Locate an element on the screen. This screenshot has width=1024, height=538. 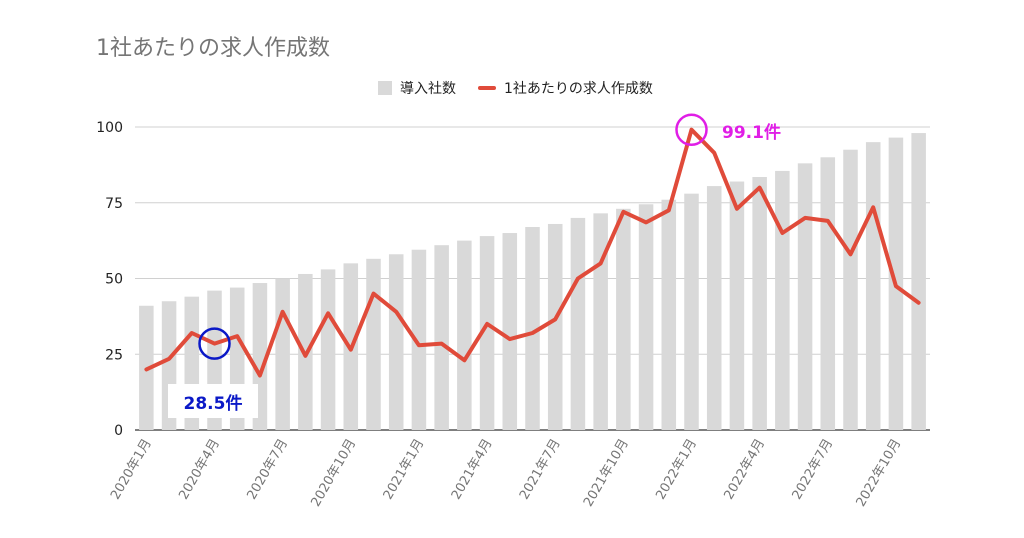
legend-item-jobs-per-company: 1社あたりの求人作成数 is located at coordinates (565, 88).